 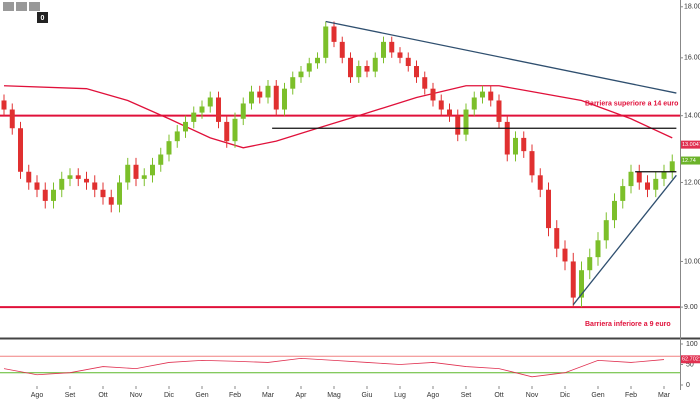 I want to click on badge-box, so click(x=42, y=17).